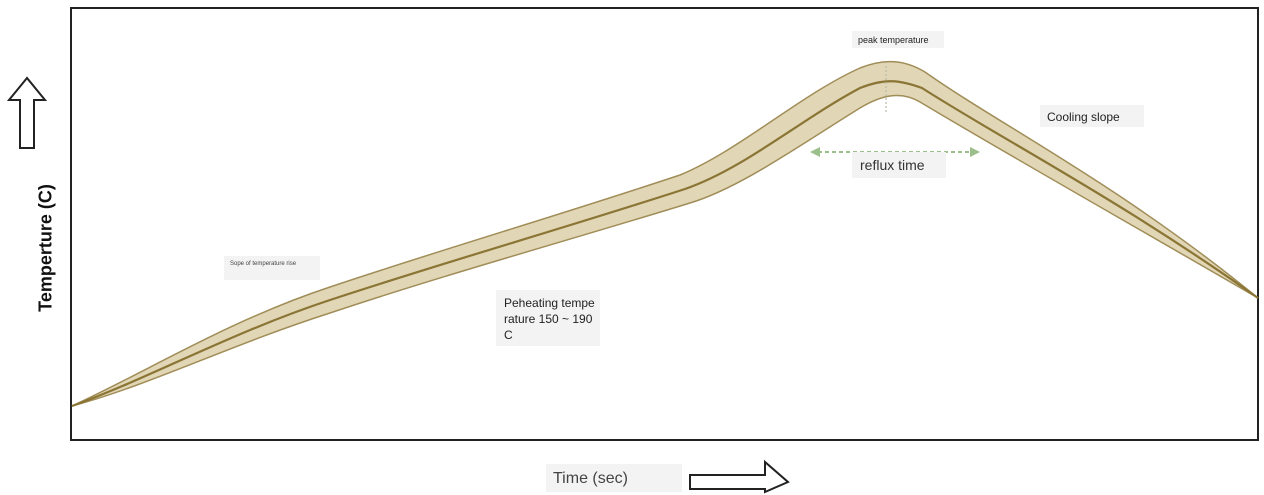 The image size is (1264, 495). Describe the element at coordinates (272, 268) in the screenshot. I see `rise-label-bg` at that location.